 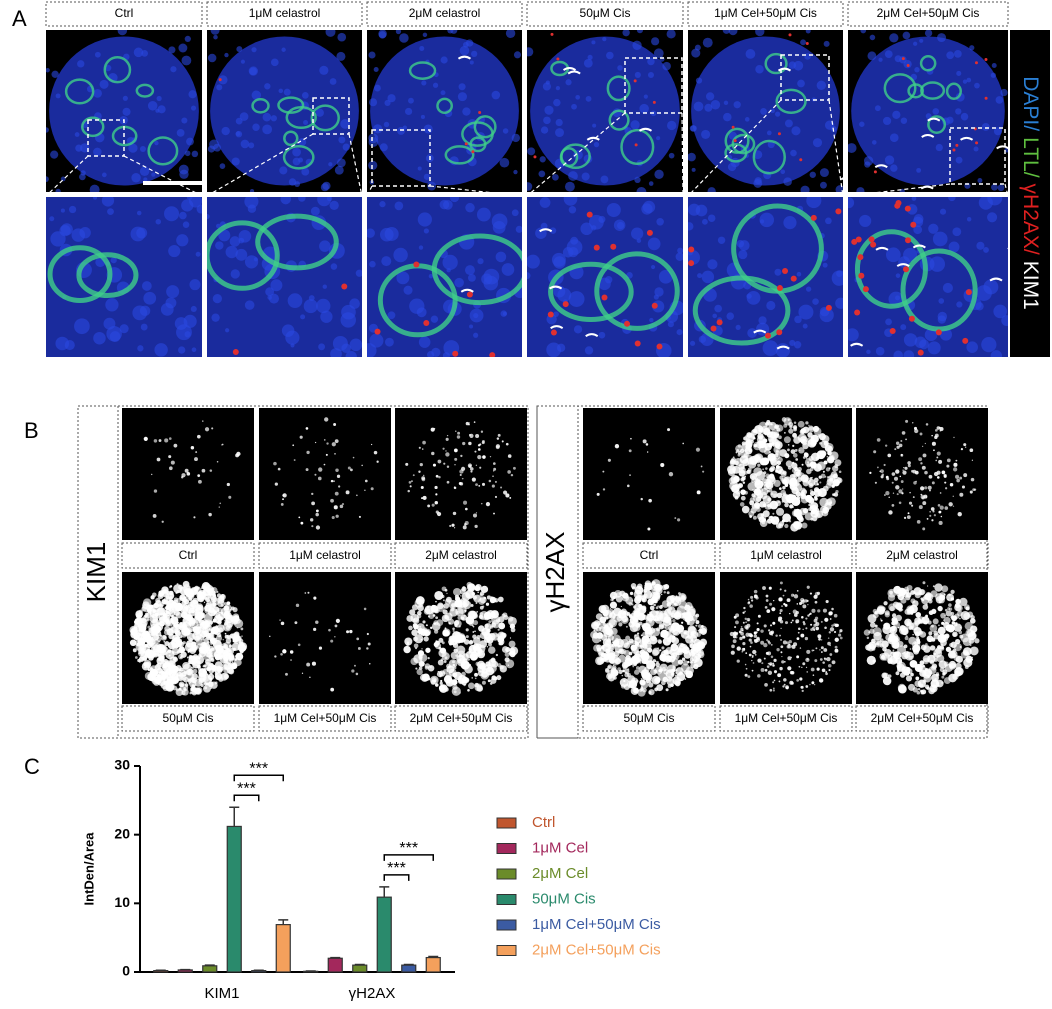 I want to click on stain-legend: DAPI/LTL/γH2AX/KIM1, so click(x=1030, y=193).